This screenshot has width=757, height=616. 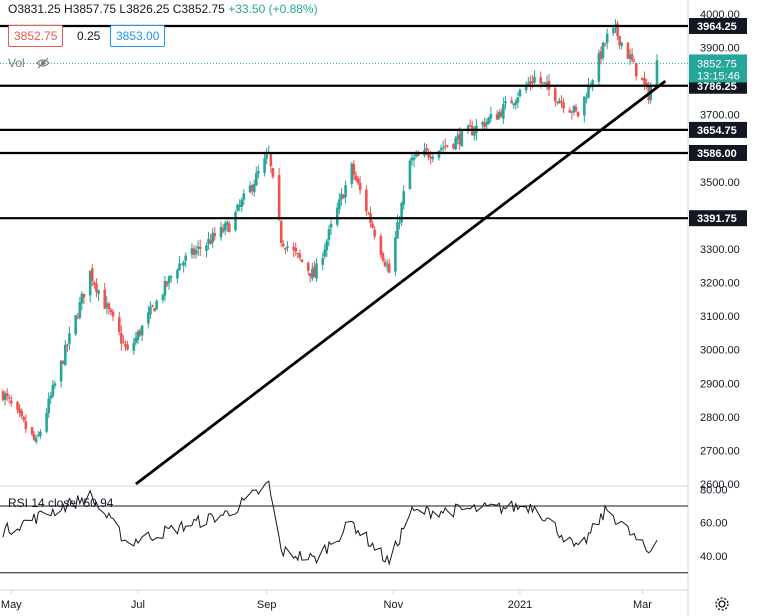 I want to click on time-tick-label: May, so click(x=11, y=605).